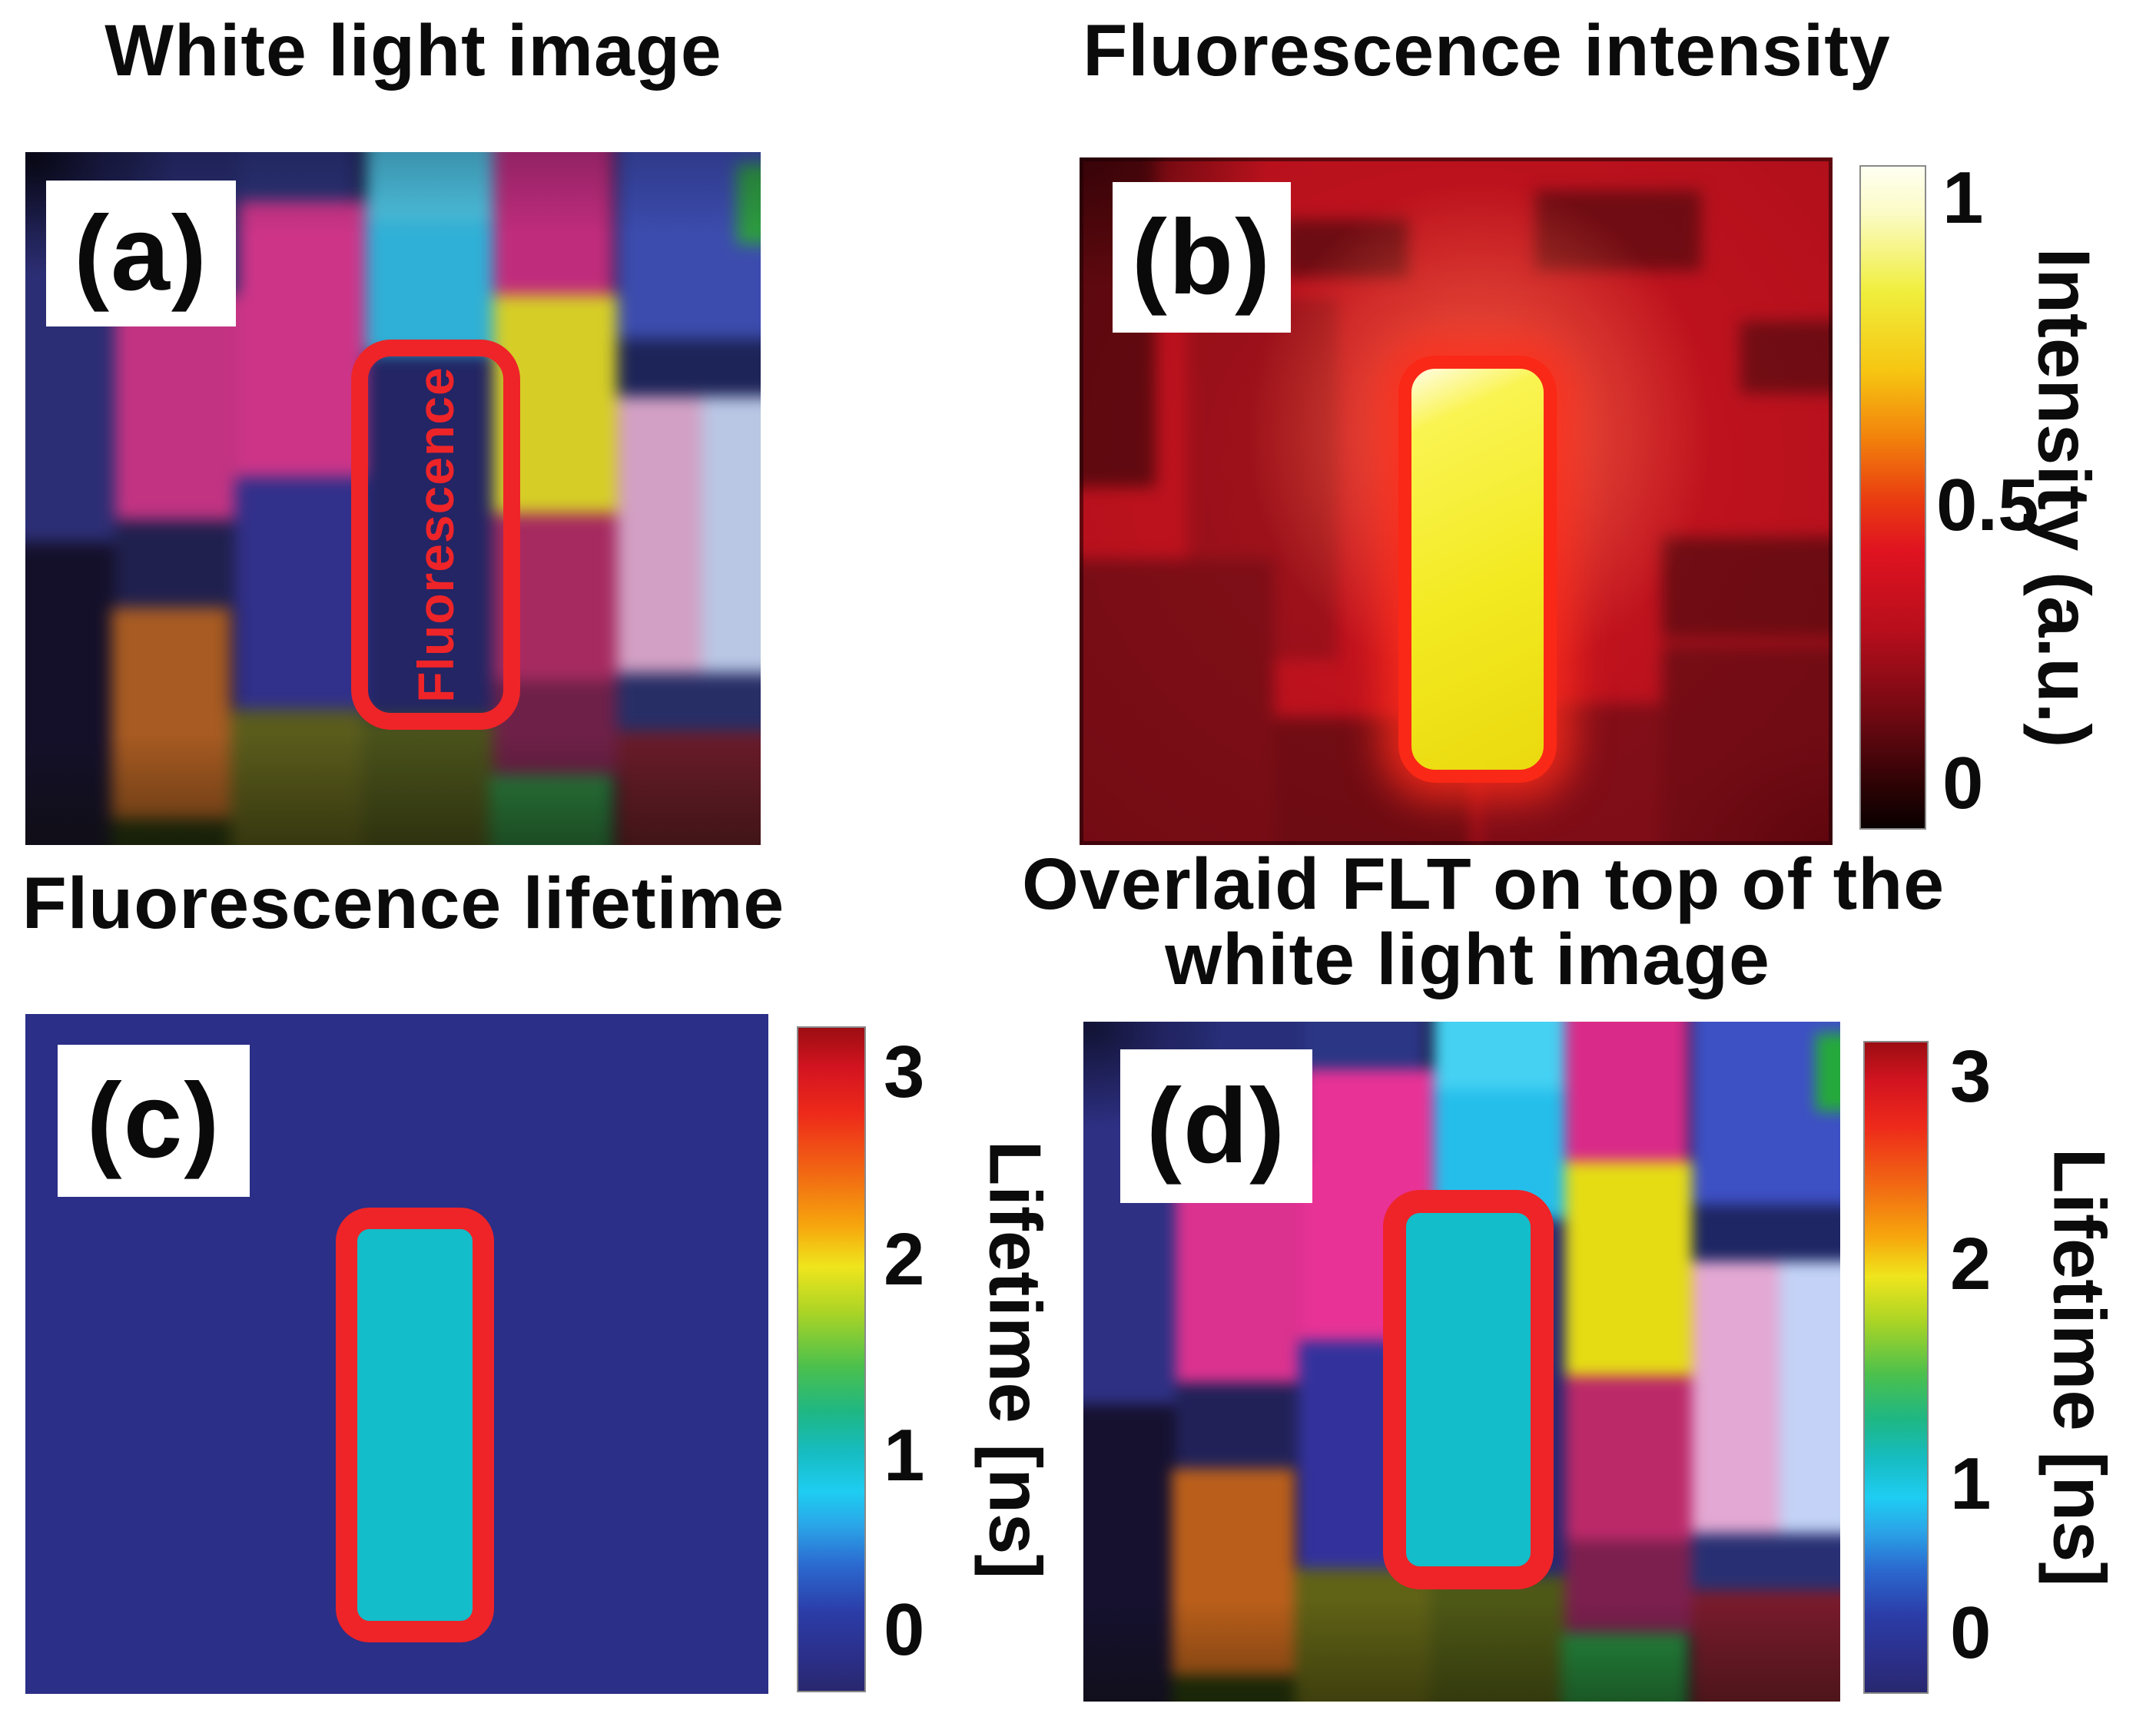 The width and height of the screenshot is (2156, 1710). I want to click on panel-a-image: Fluorescence (a), so click(393, 499).